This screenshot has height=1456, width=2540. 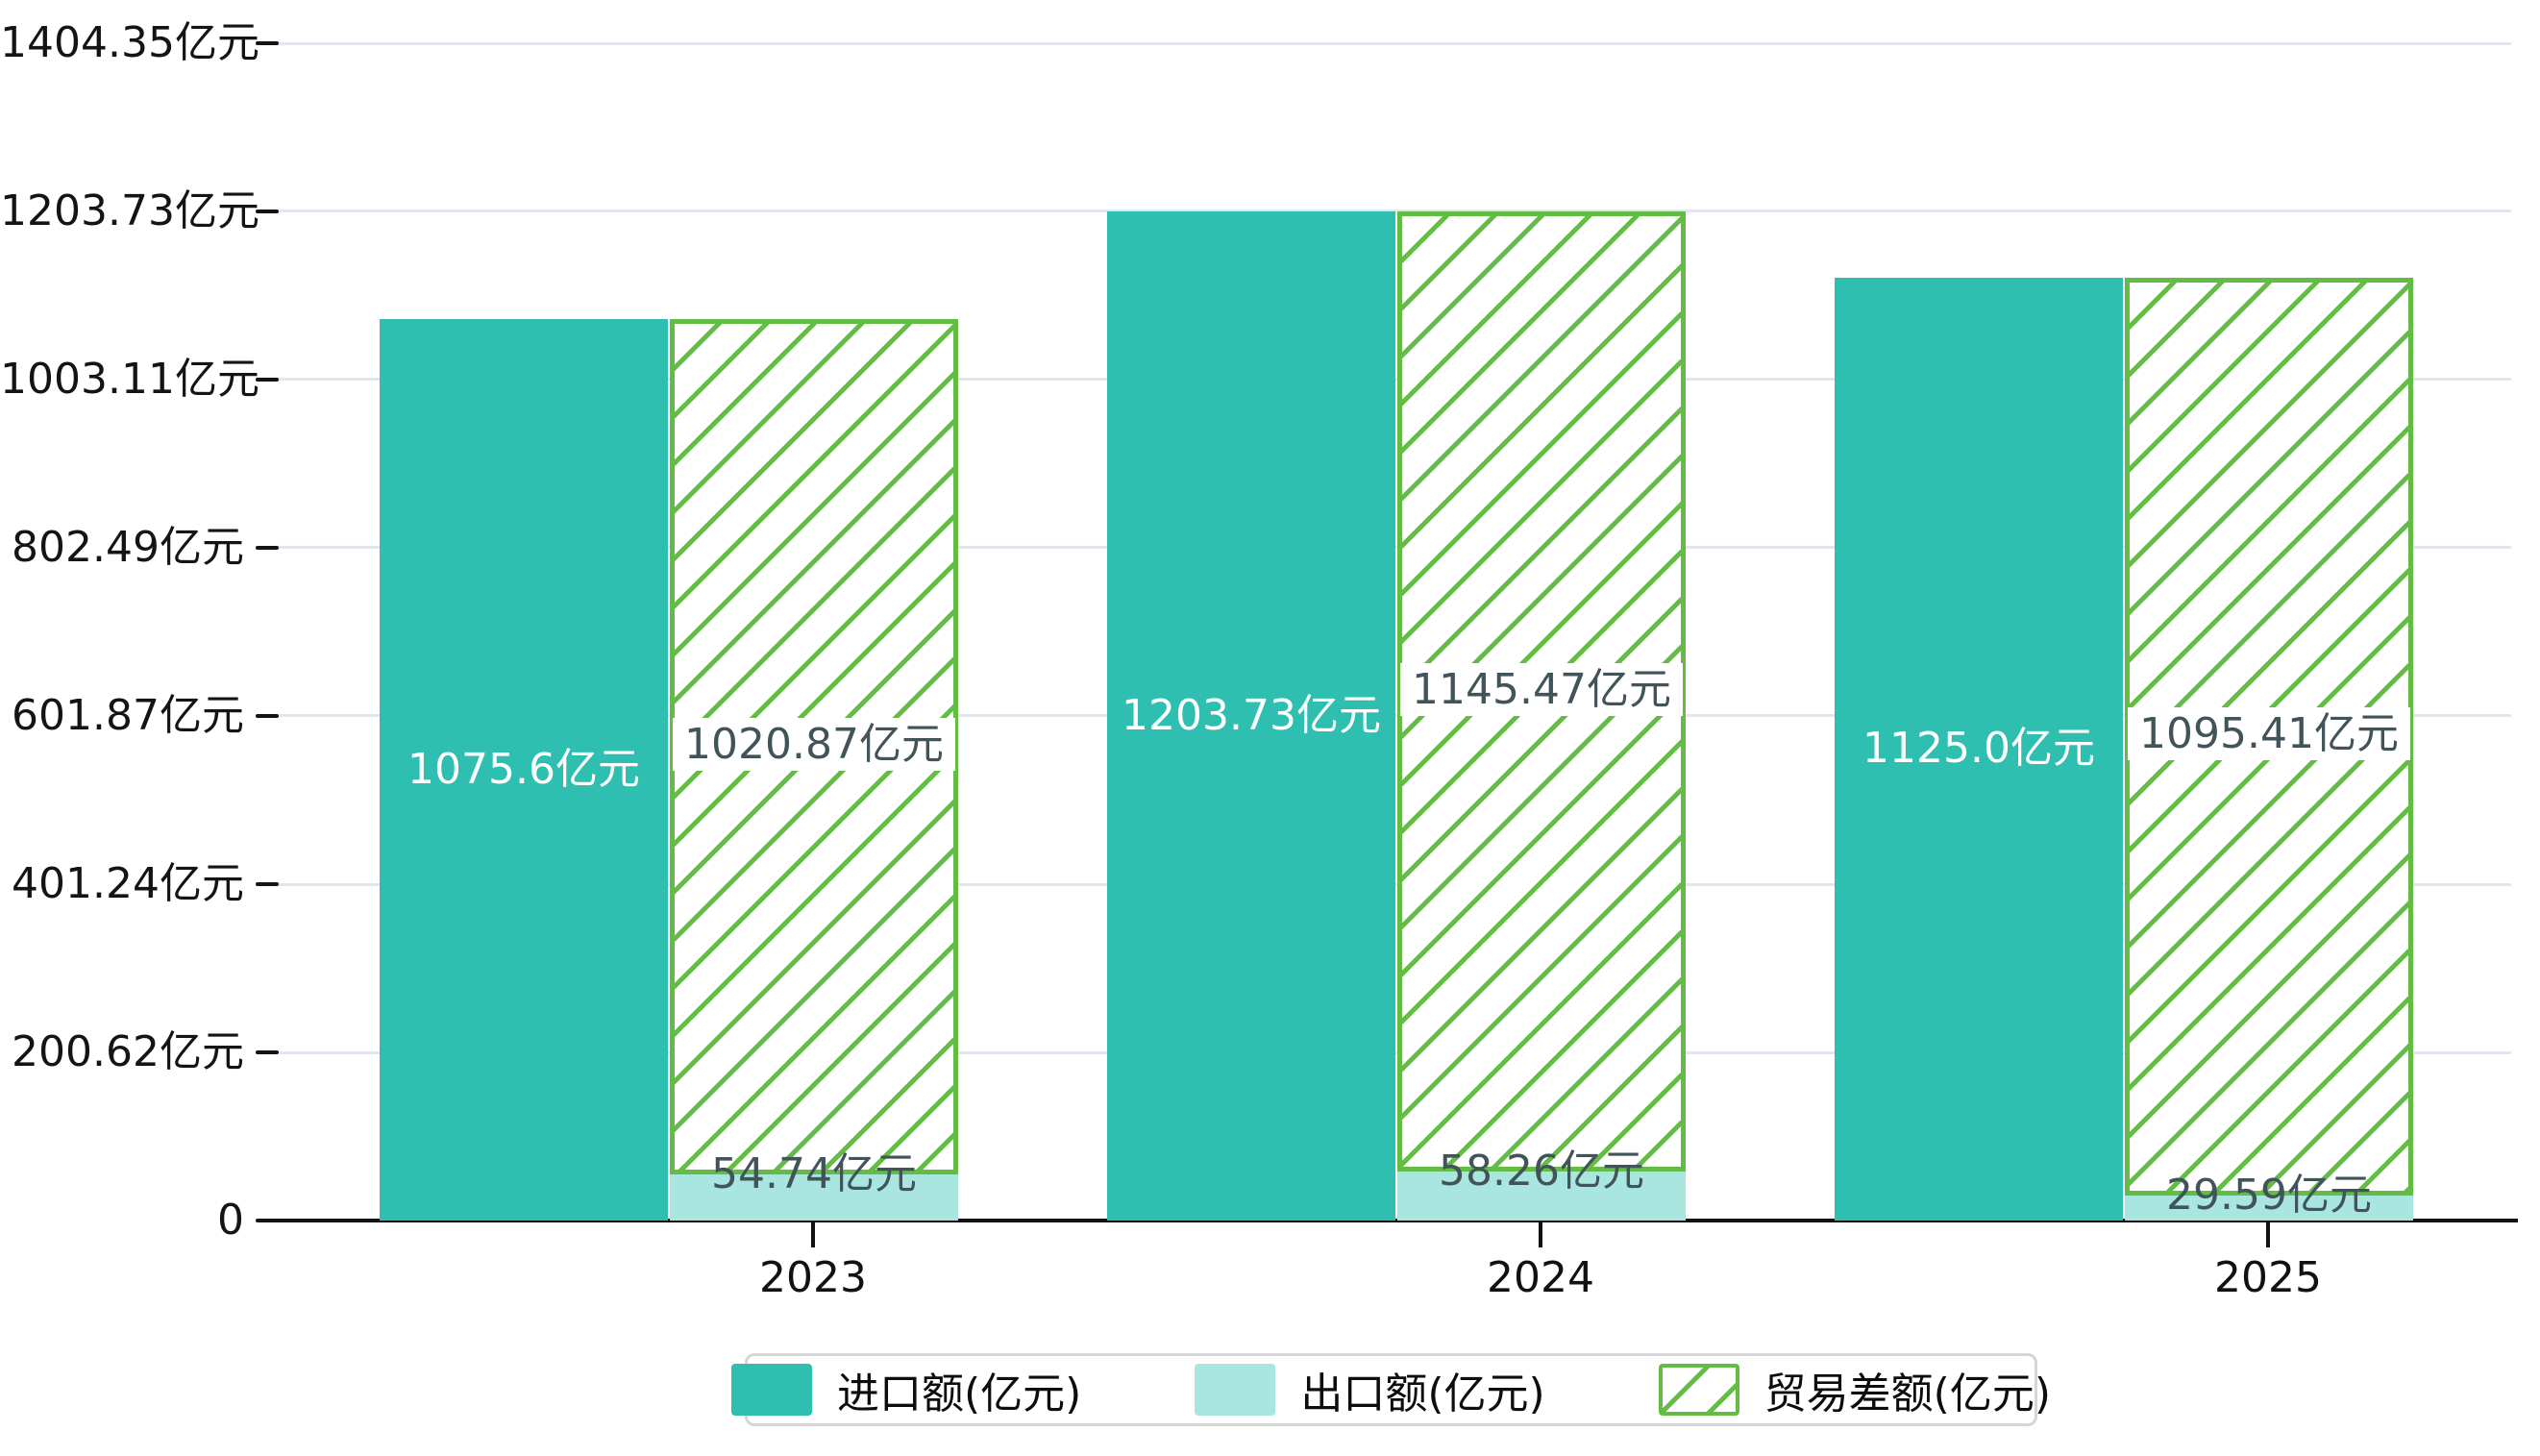 What do you see at coordinates (1423, 1395) in the screenshot?
I see `legend-label-export: 出口额(亿元)` at bounding box center [1423, 1395].